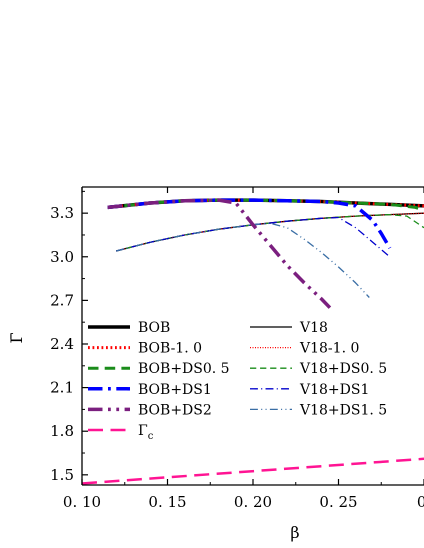 This screenshot has width=424, height=548. Describe the element at coordinates (175, 410) in the screenshot. I see `legend-label-bob-ds2: BOB+DS2` at that location.